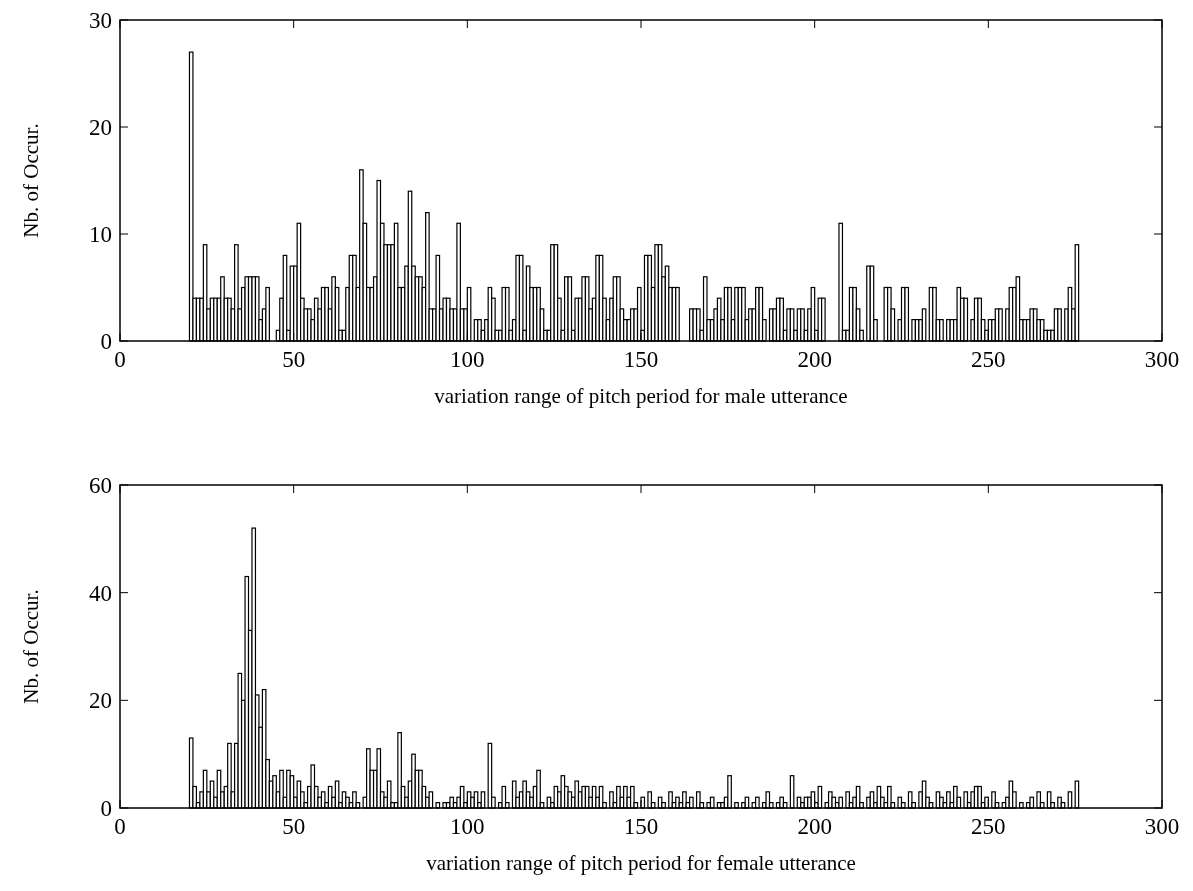  Describe the element at coordinates (100, 234) in the screenshot. I see `y-tick-label: 10` at that location.